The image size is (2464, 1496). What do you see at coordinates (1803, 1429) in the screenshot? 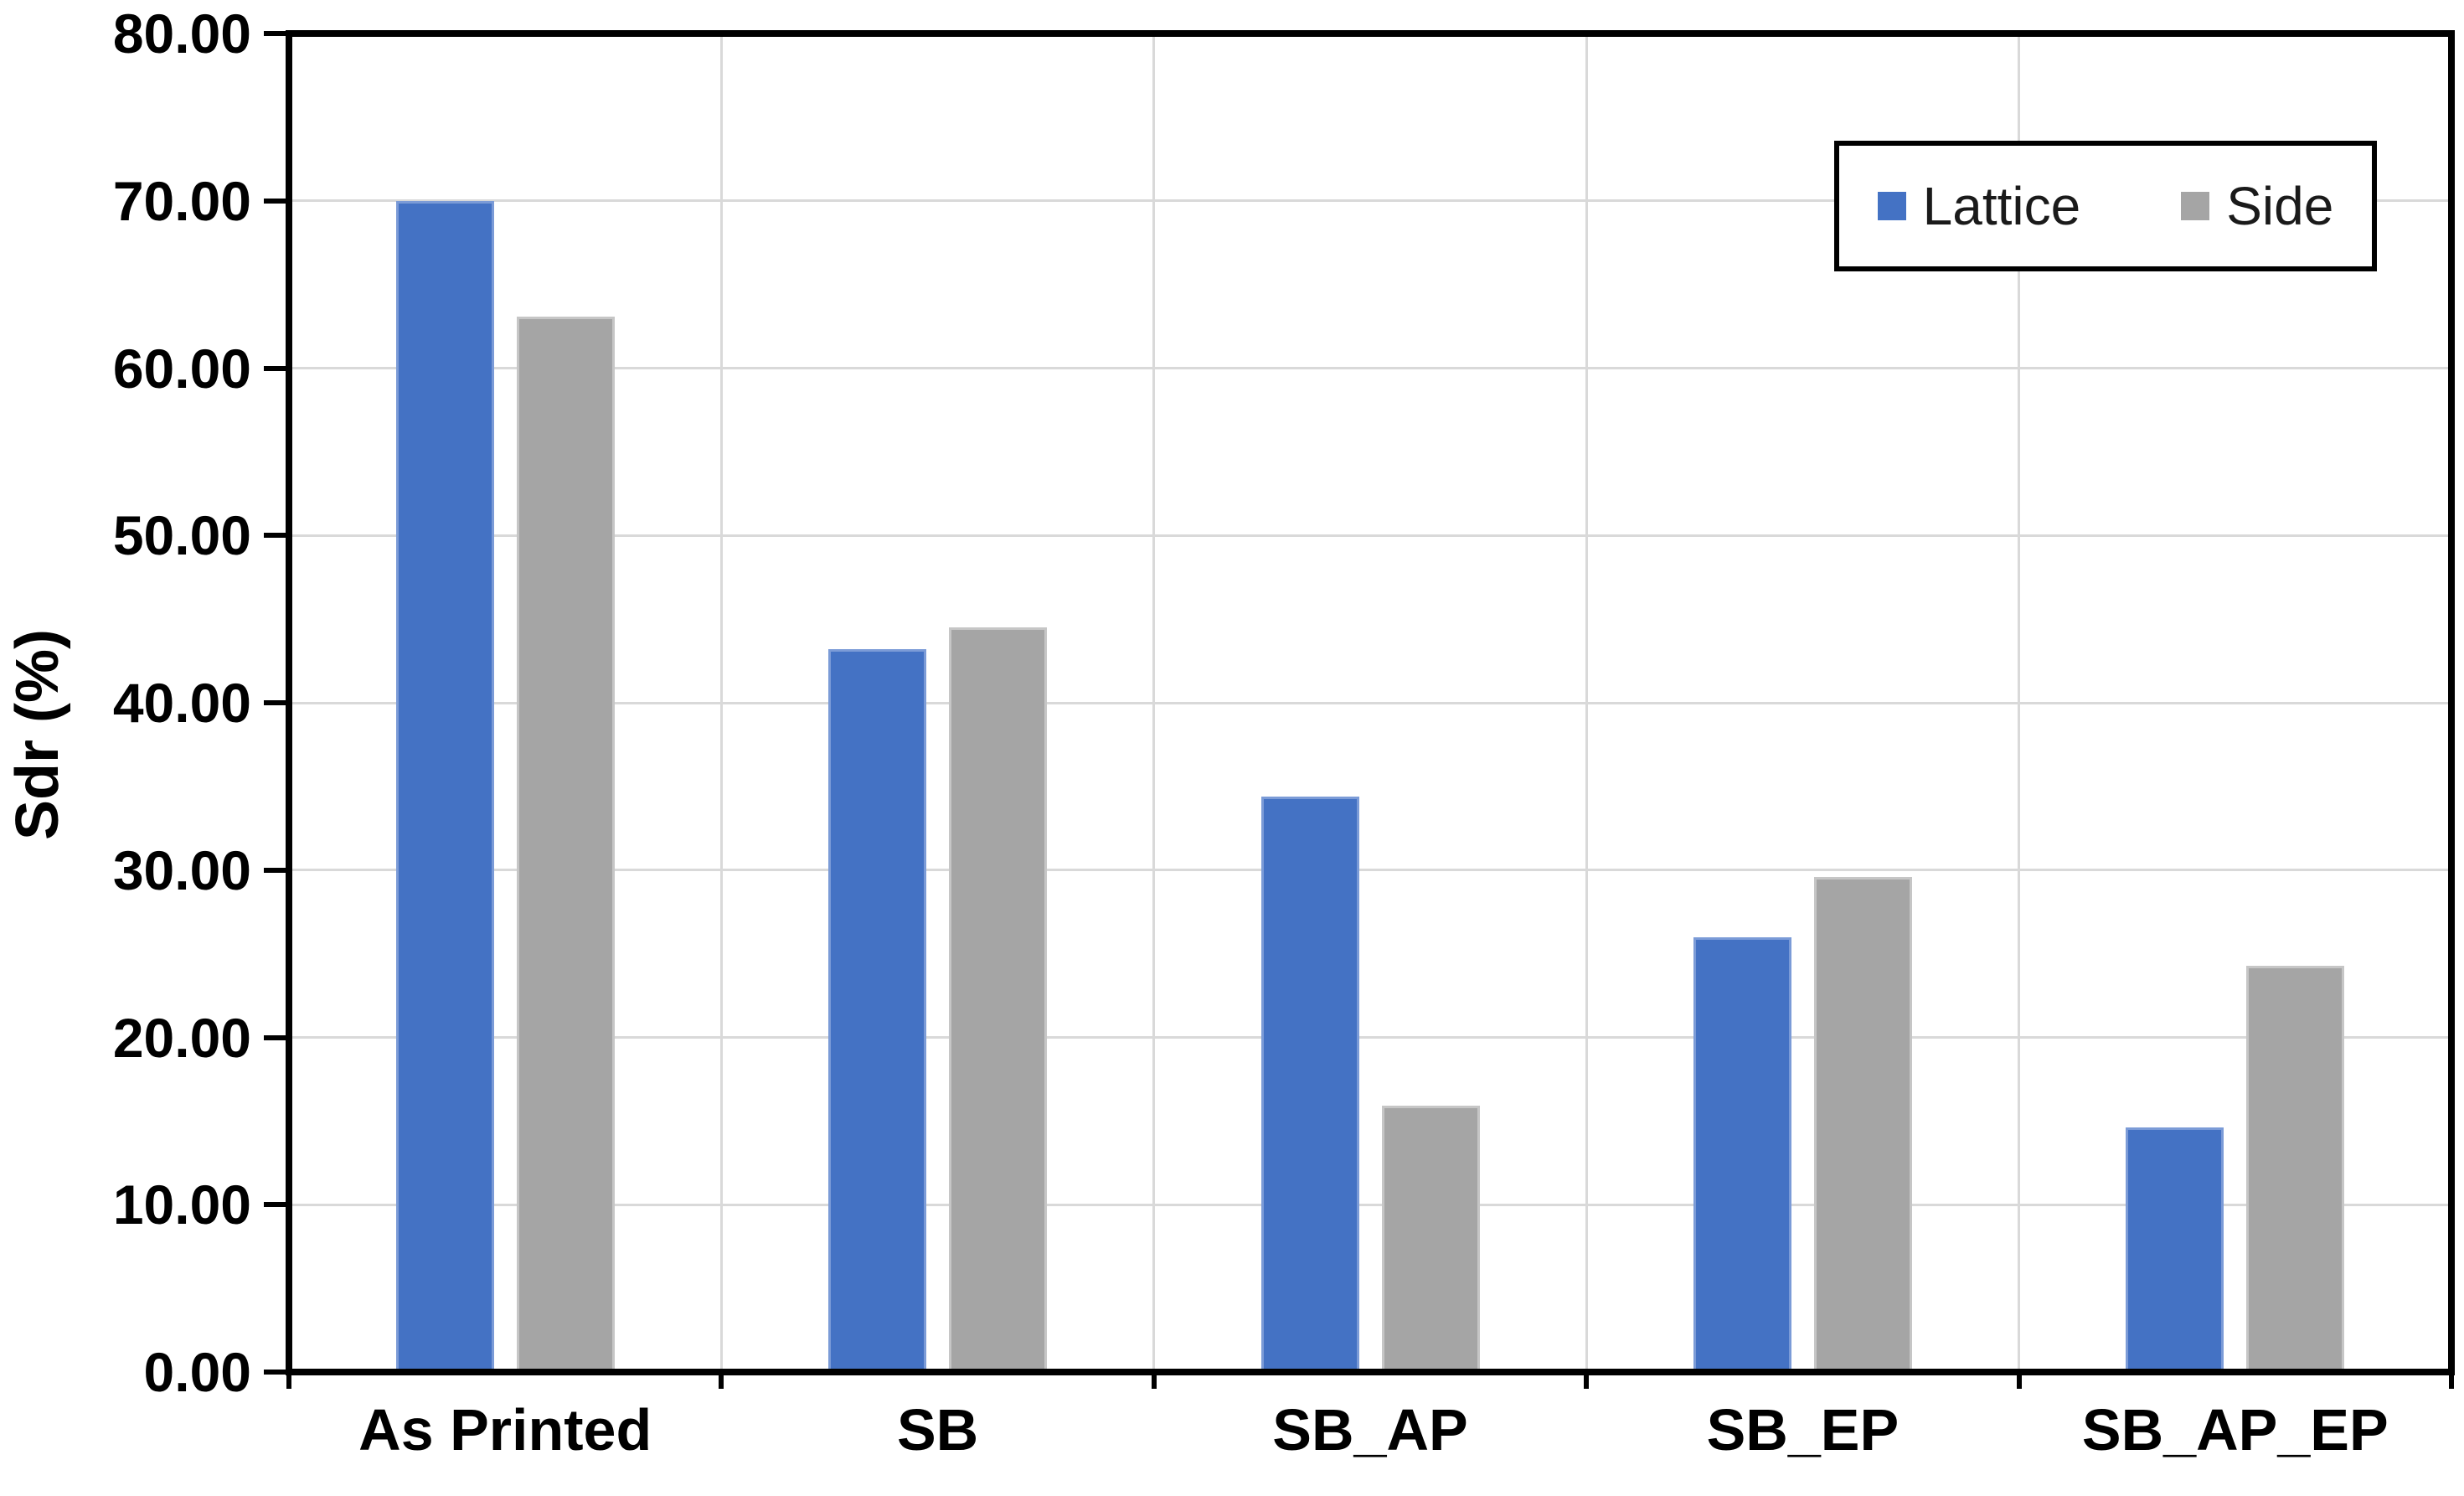
I see `x-category-label-sb-ep: SB_EP` at bounding box center [1803, 1429].